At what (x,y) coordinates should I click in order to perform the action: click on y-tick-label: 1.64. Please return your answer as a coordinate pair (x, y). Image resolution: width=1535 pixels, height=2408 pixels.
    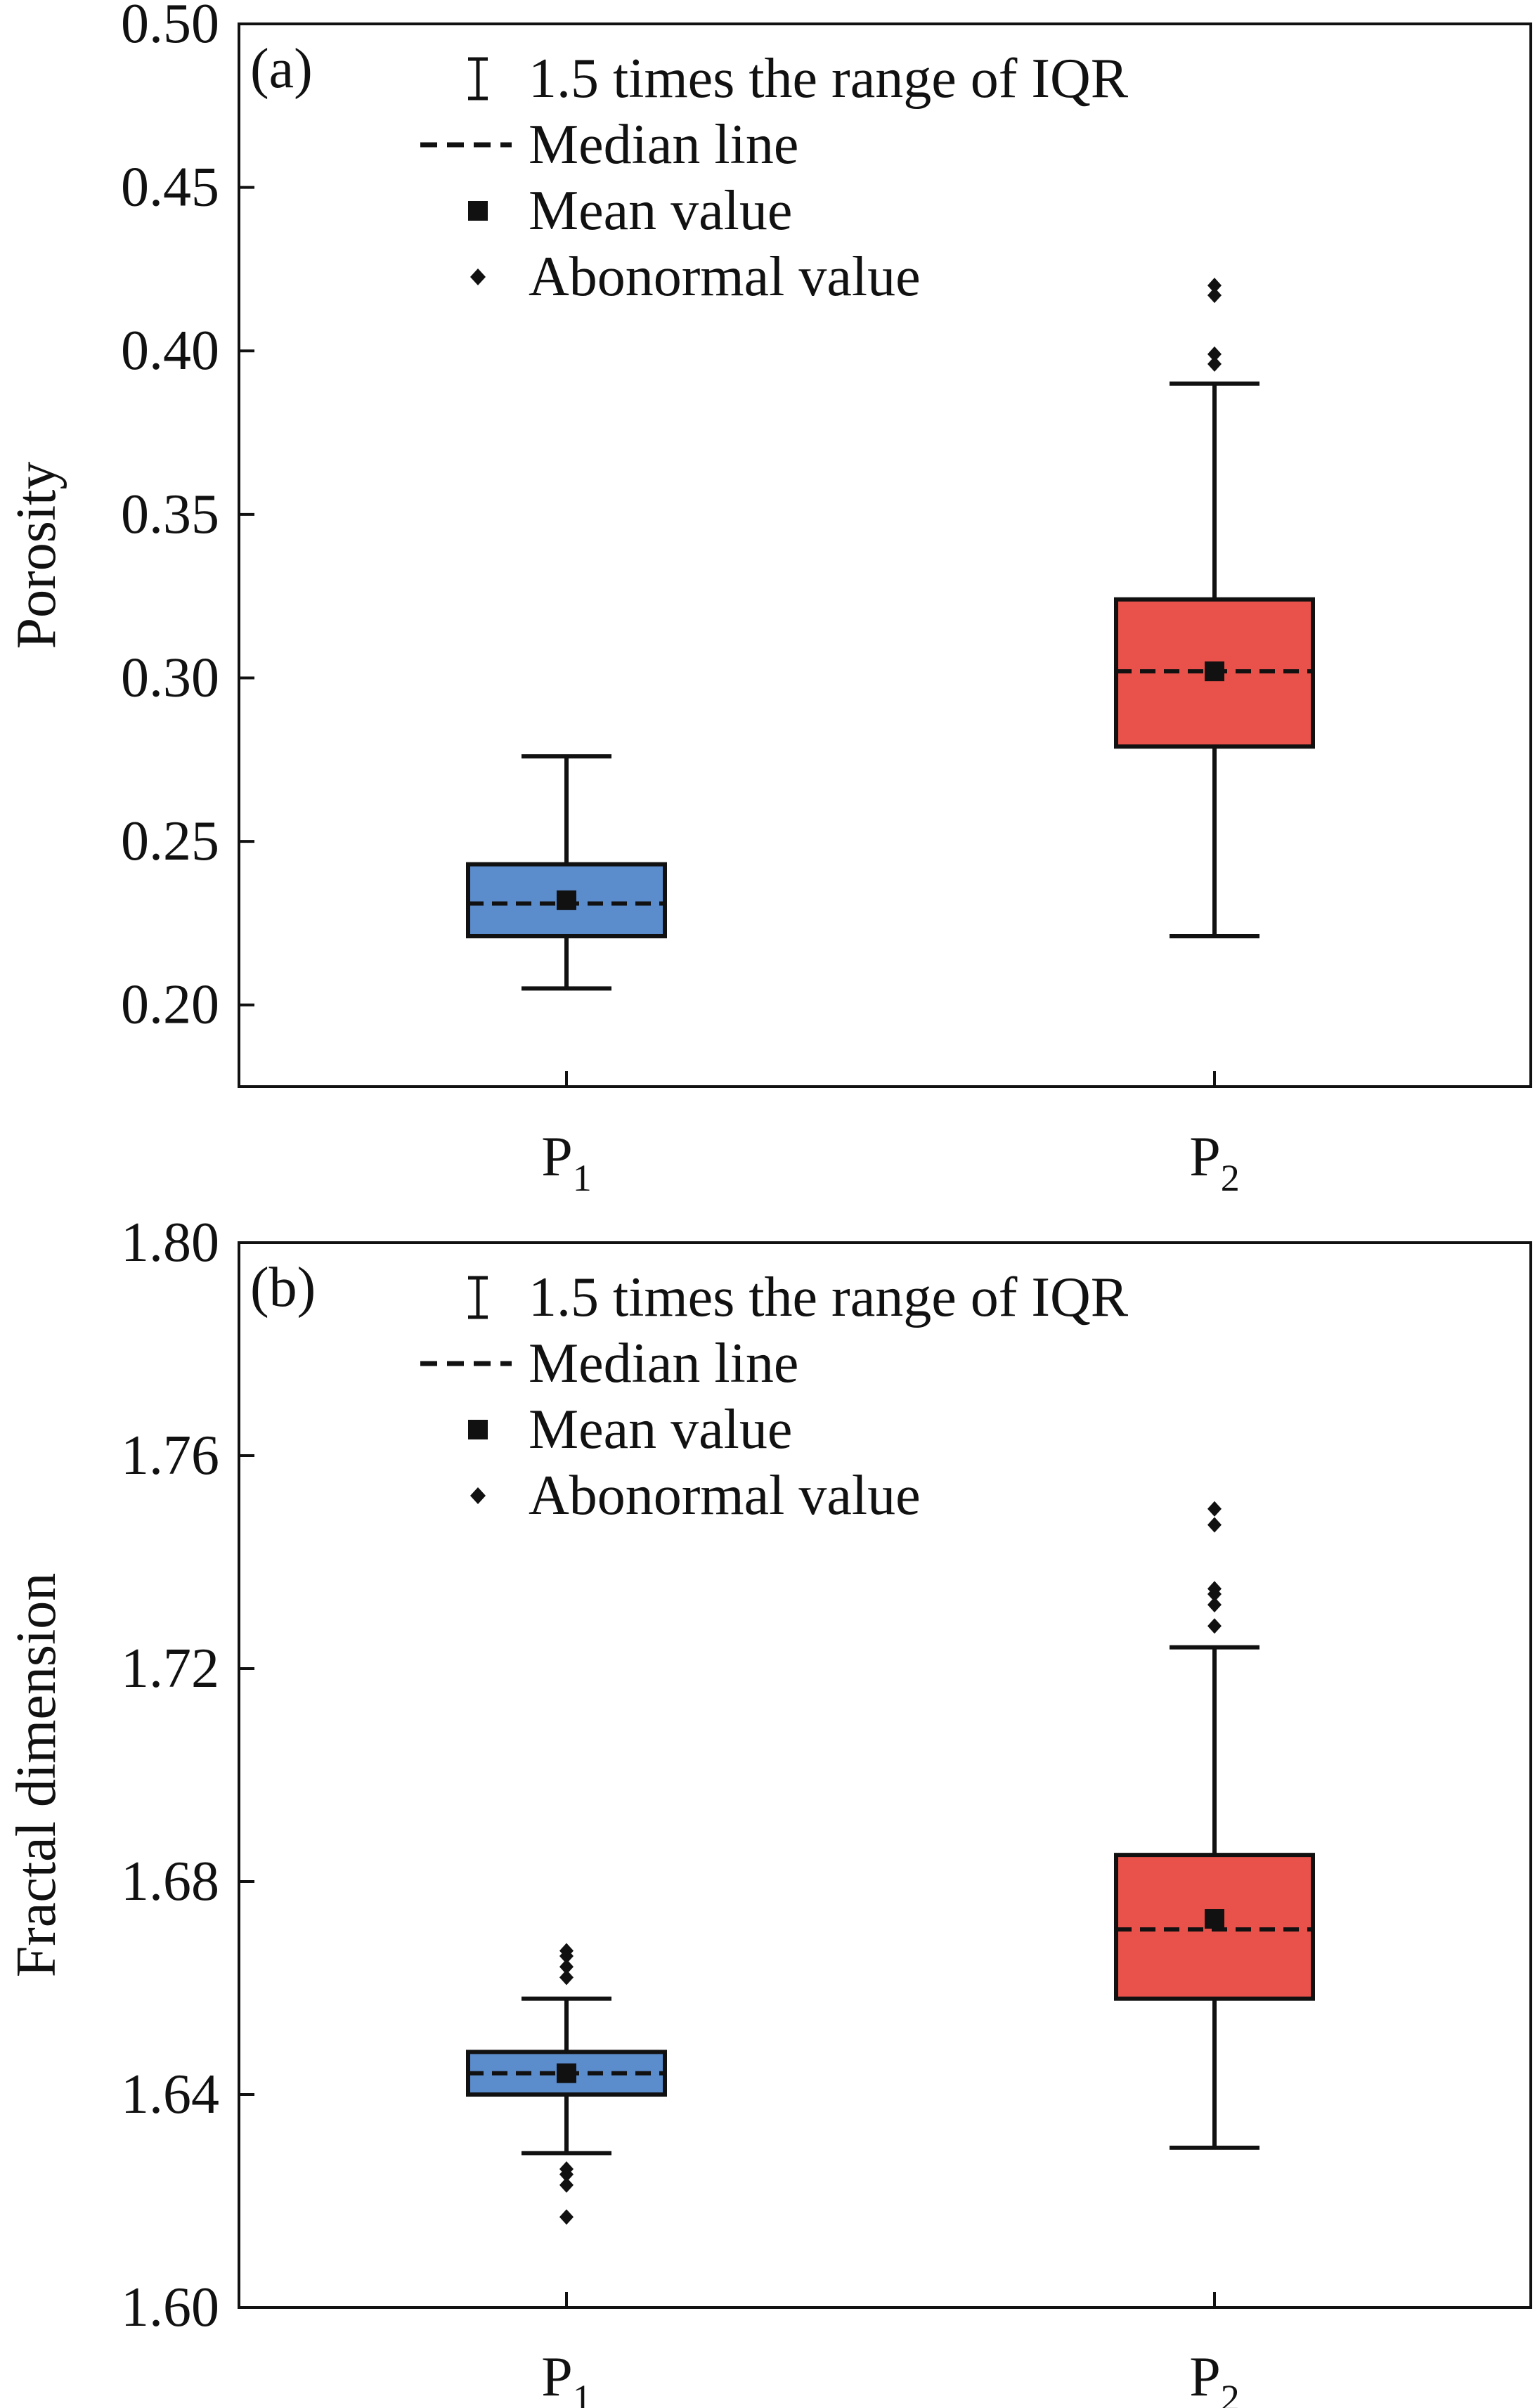
    Looking at the image, I should click on (170, 2094).